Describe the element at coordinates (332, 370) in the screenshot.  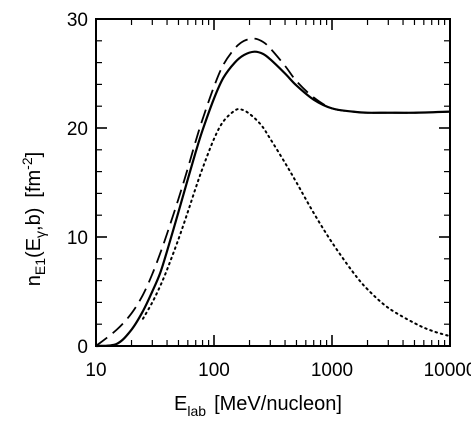
I see `x-tick-label: 1000` at that location.